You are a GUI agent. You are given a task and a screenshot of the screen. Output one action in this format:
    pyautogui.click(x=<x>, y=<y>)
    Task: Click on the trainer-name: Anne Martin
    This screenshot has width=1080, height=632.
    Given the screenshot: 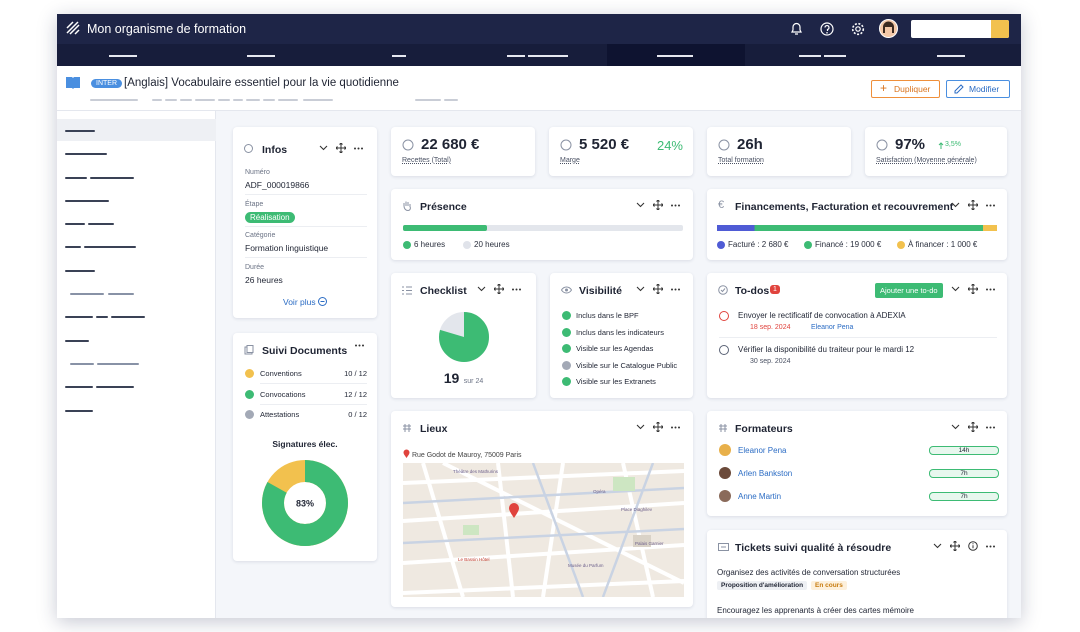 What is the action you would take?
    pyautogui.click(x=760, y=496)
    